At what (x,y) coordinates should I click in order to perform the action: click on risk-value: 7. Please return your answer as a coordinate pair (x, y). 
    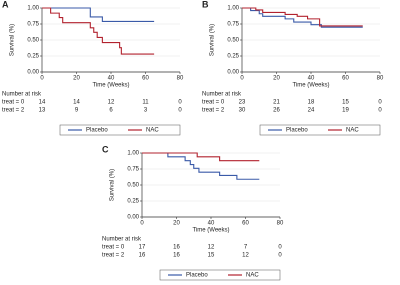
    Looking at the image, I should click on (246, 248).